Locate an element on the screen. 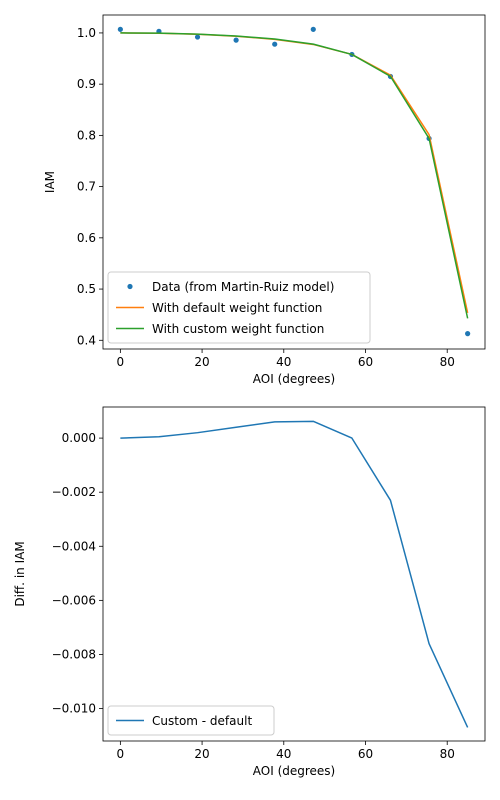 This screenshot has height=800, width=500. y-tick-label: −0.006 is located at coordinates (74, 600).